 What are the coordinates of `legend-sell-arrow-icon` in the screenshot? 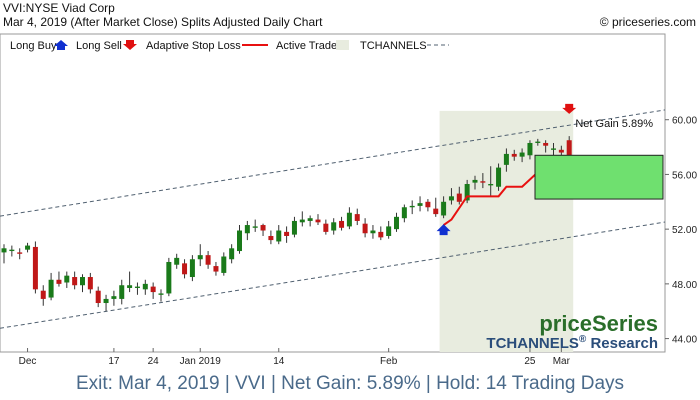 It's located at (130, 45).